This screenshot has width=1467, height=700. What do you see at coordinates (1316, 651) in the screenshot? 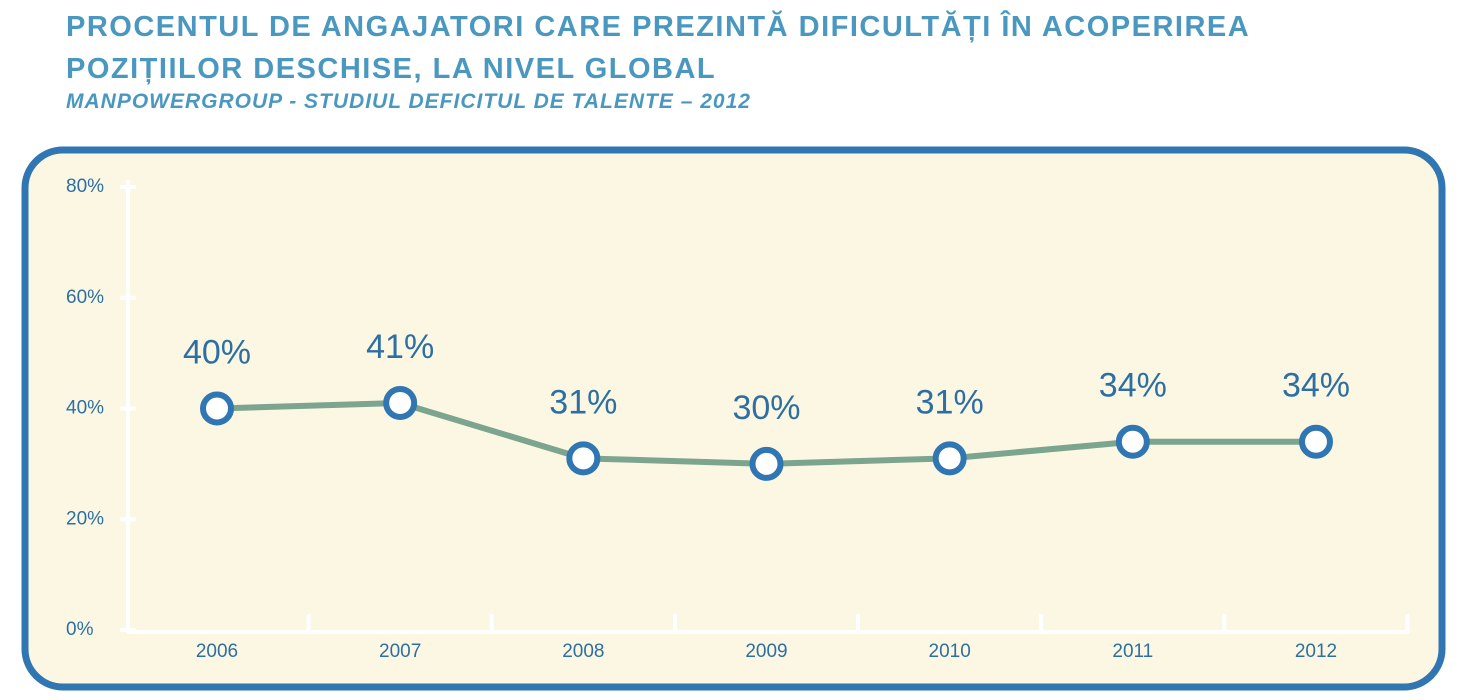
I see `x-tick-label: 2012` at bounding box center [1316, 651].